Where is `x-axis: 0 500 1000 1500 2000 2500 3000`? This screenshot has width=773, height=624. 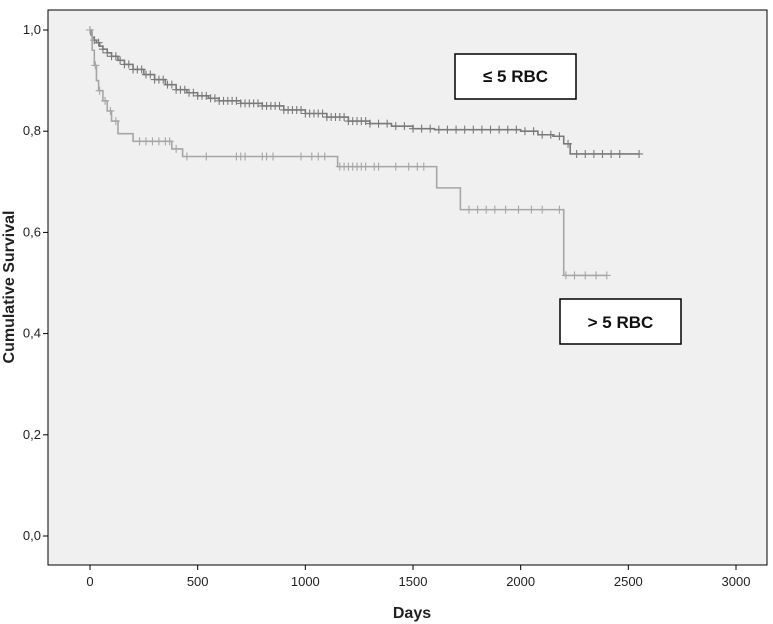 x-axis: 0 500 1000 1500 2000 2500 3000 is located at coordinates (418, 577).